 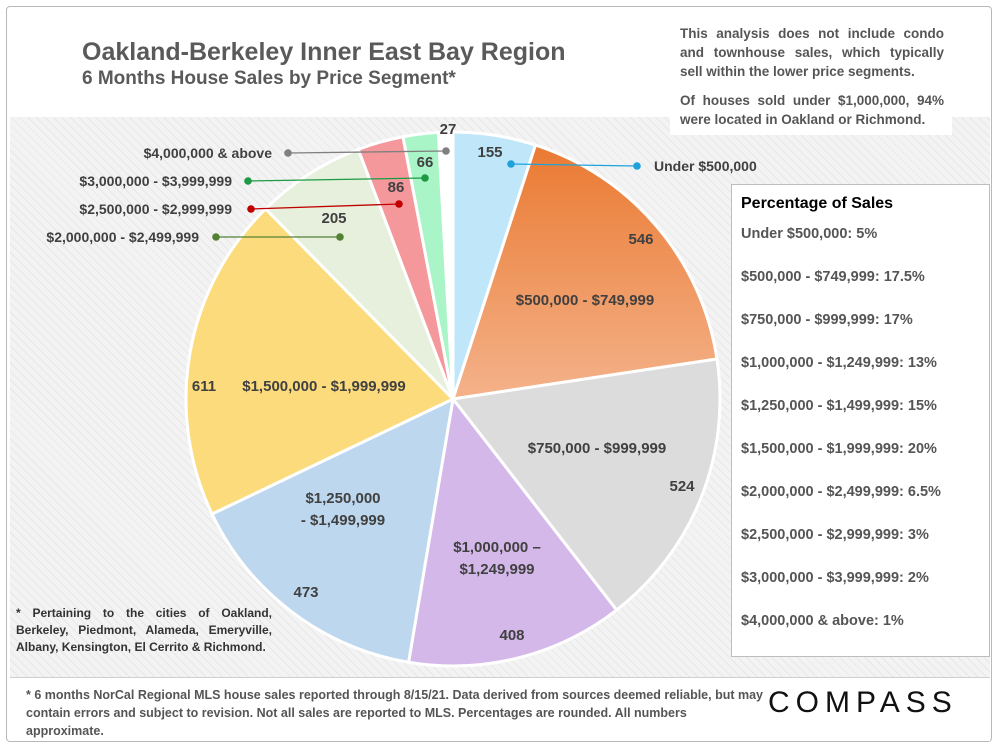 What do you see at coordinates (155, 209) in the screenshot?
I see `callout-label: $2,500,000 - $2,999,999` at bounding box center [155, 209].